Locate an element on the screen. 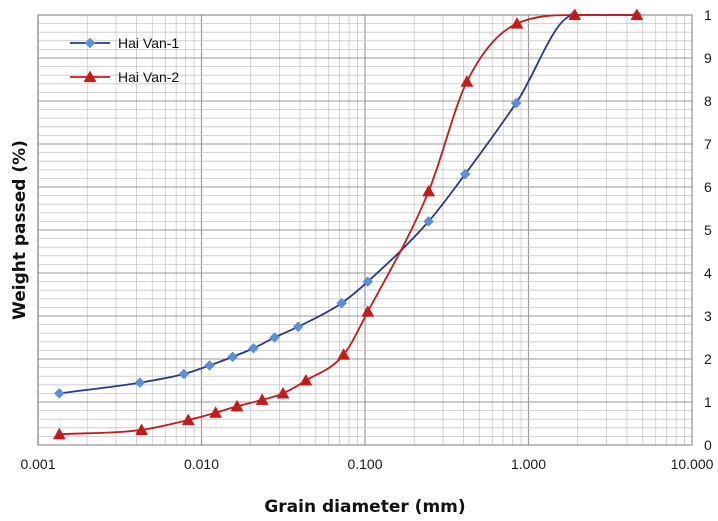 This screenshot has height=521, width=718. y-tick-label: 4 is located at coordinates (708, 273).